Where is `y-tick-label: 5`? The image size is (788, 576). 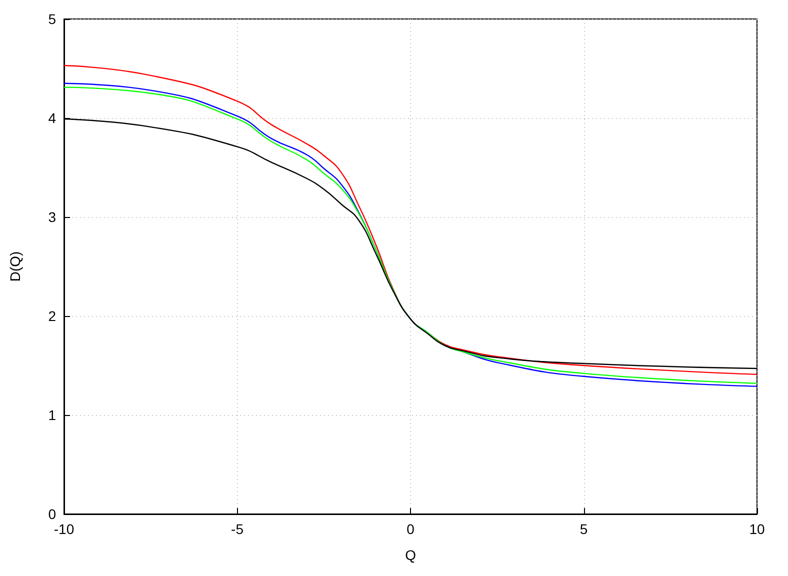
y-tick-label: 5 is located at coordinates (52, 19).